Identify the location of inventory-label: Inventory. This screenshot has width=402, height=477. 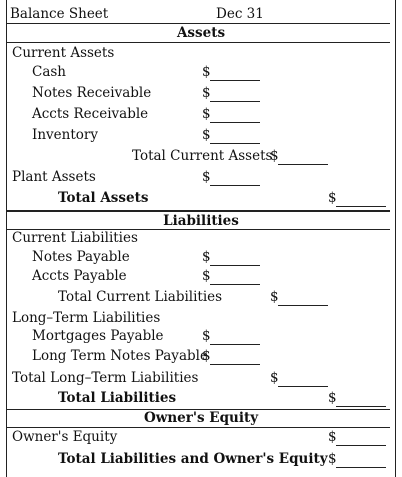
(65, 135).